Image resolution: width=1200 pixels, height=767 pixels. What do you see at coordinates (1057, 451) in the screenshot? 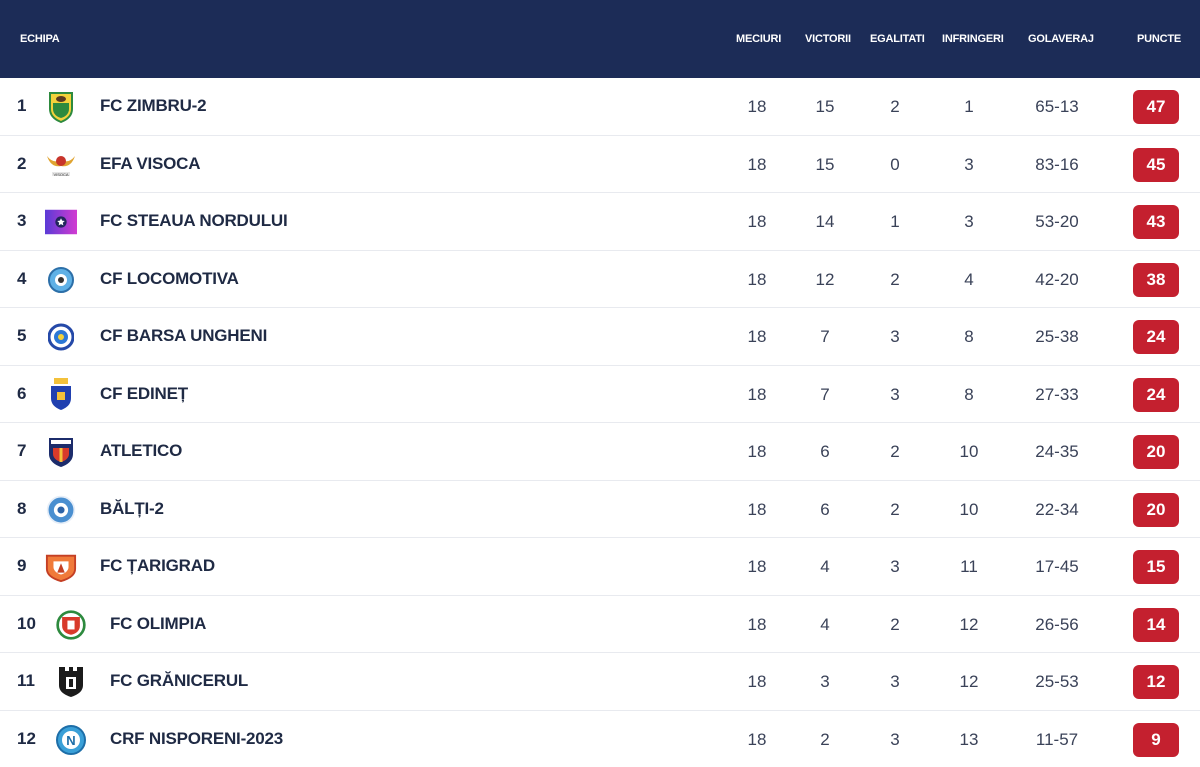
I see `team-goals: 24-35` at bounding box center [1057, 451].